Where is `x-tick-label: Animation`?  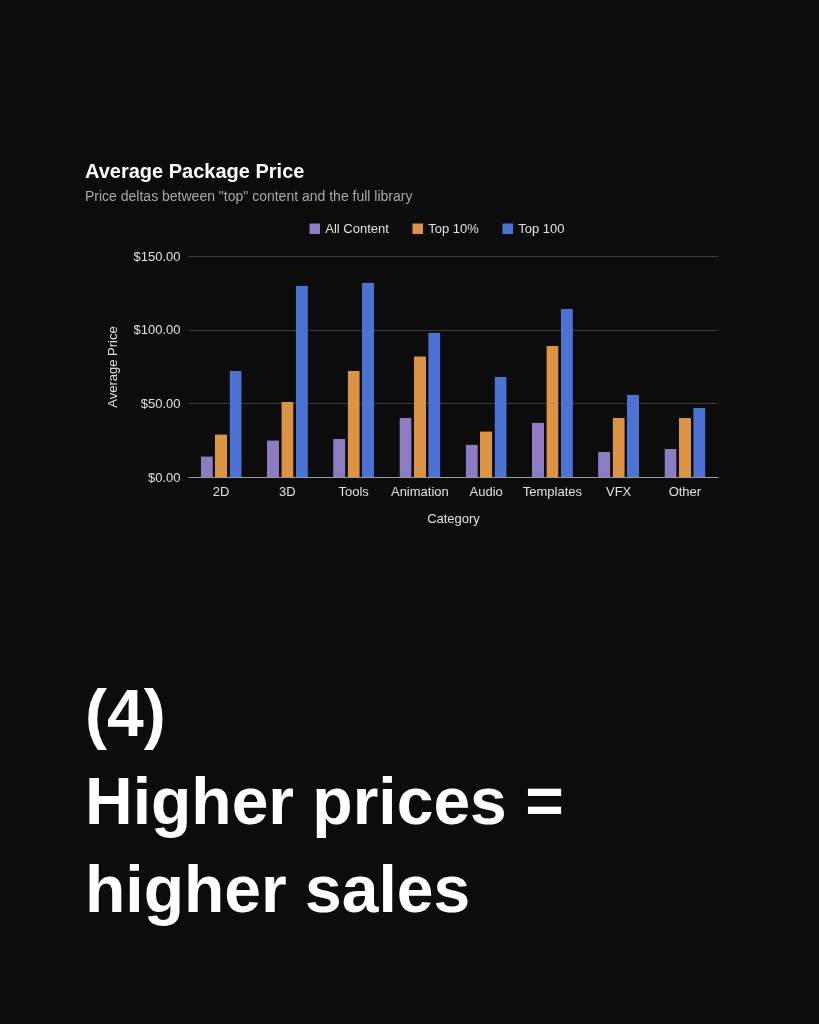
x-tick-label: Animation is located at coordinates (419, 491).